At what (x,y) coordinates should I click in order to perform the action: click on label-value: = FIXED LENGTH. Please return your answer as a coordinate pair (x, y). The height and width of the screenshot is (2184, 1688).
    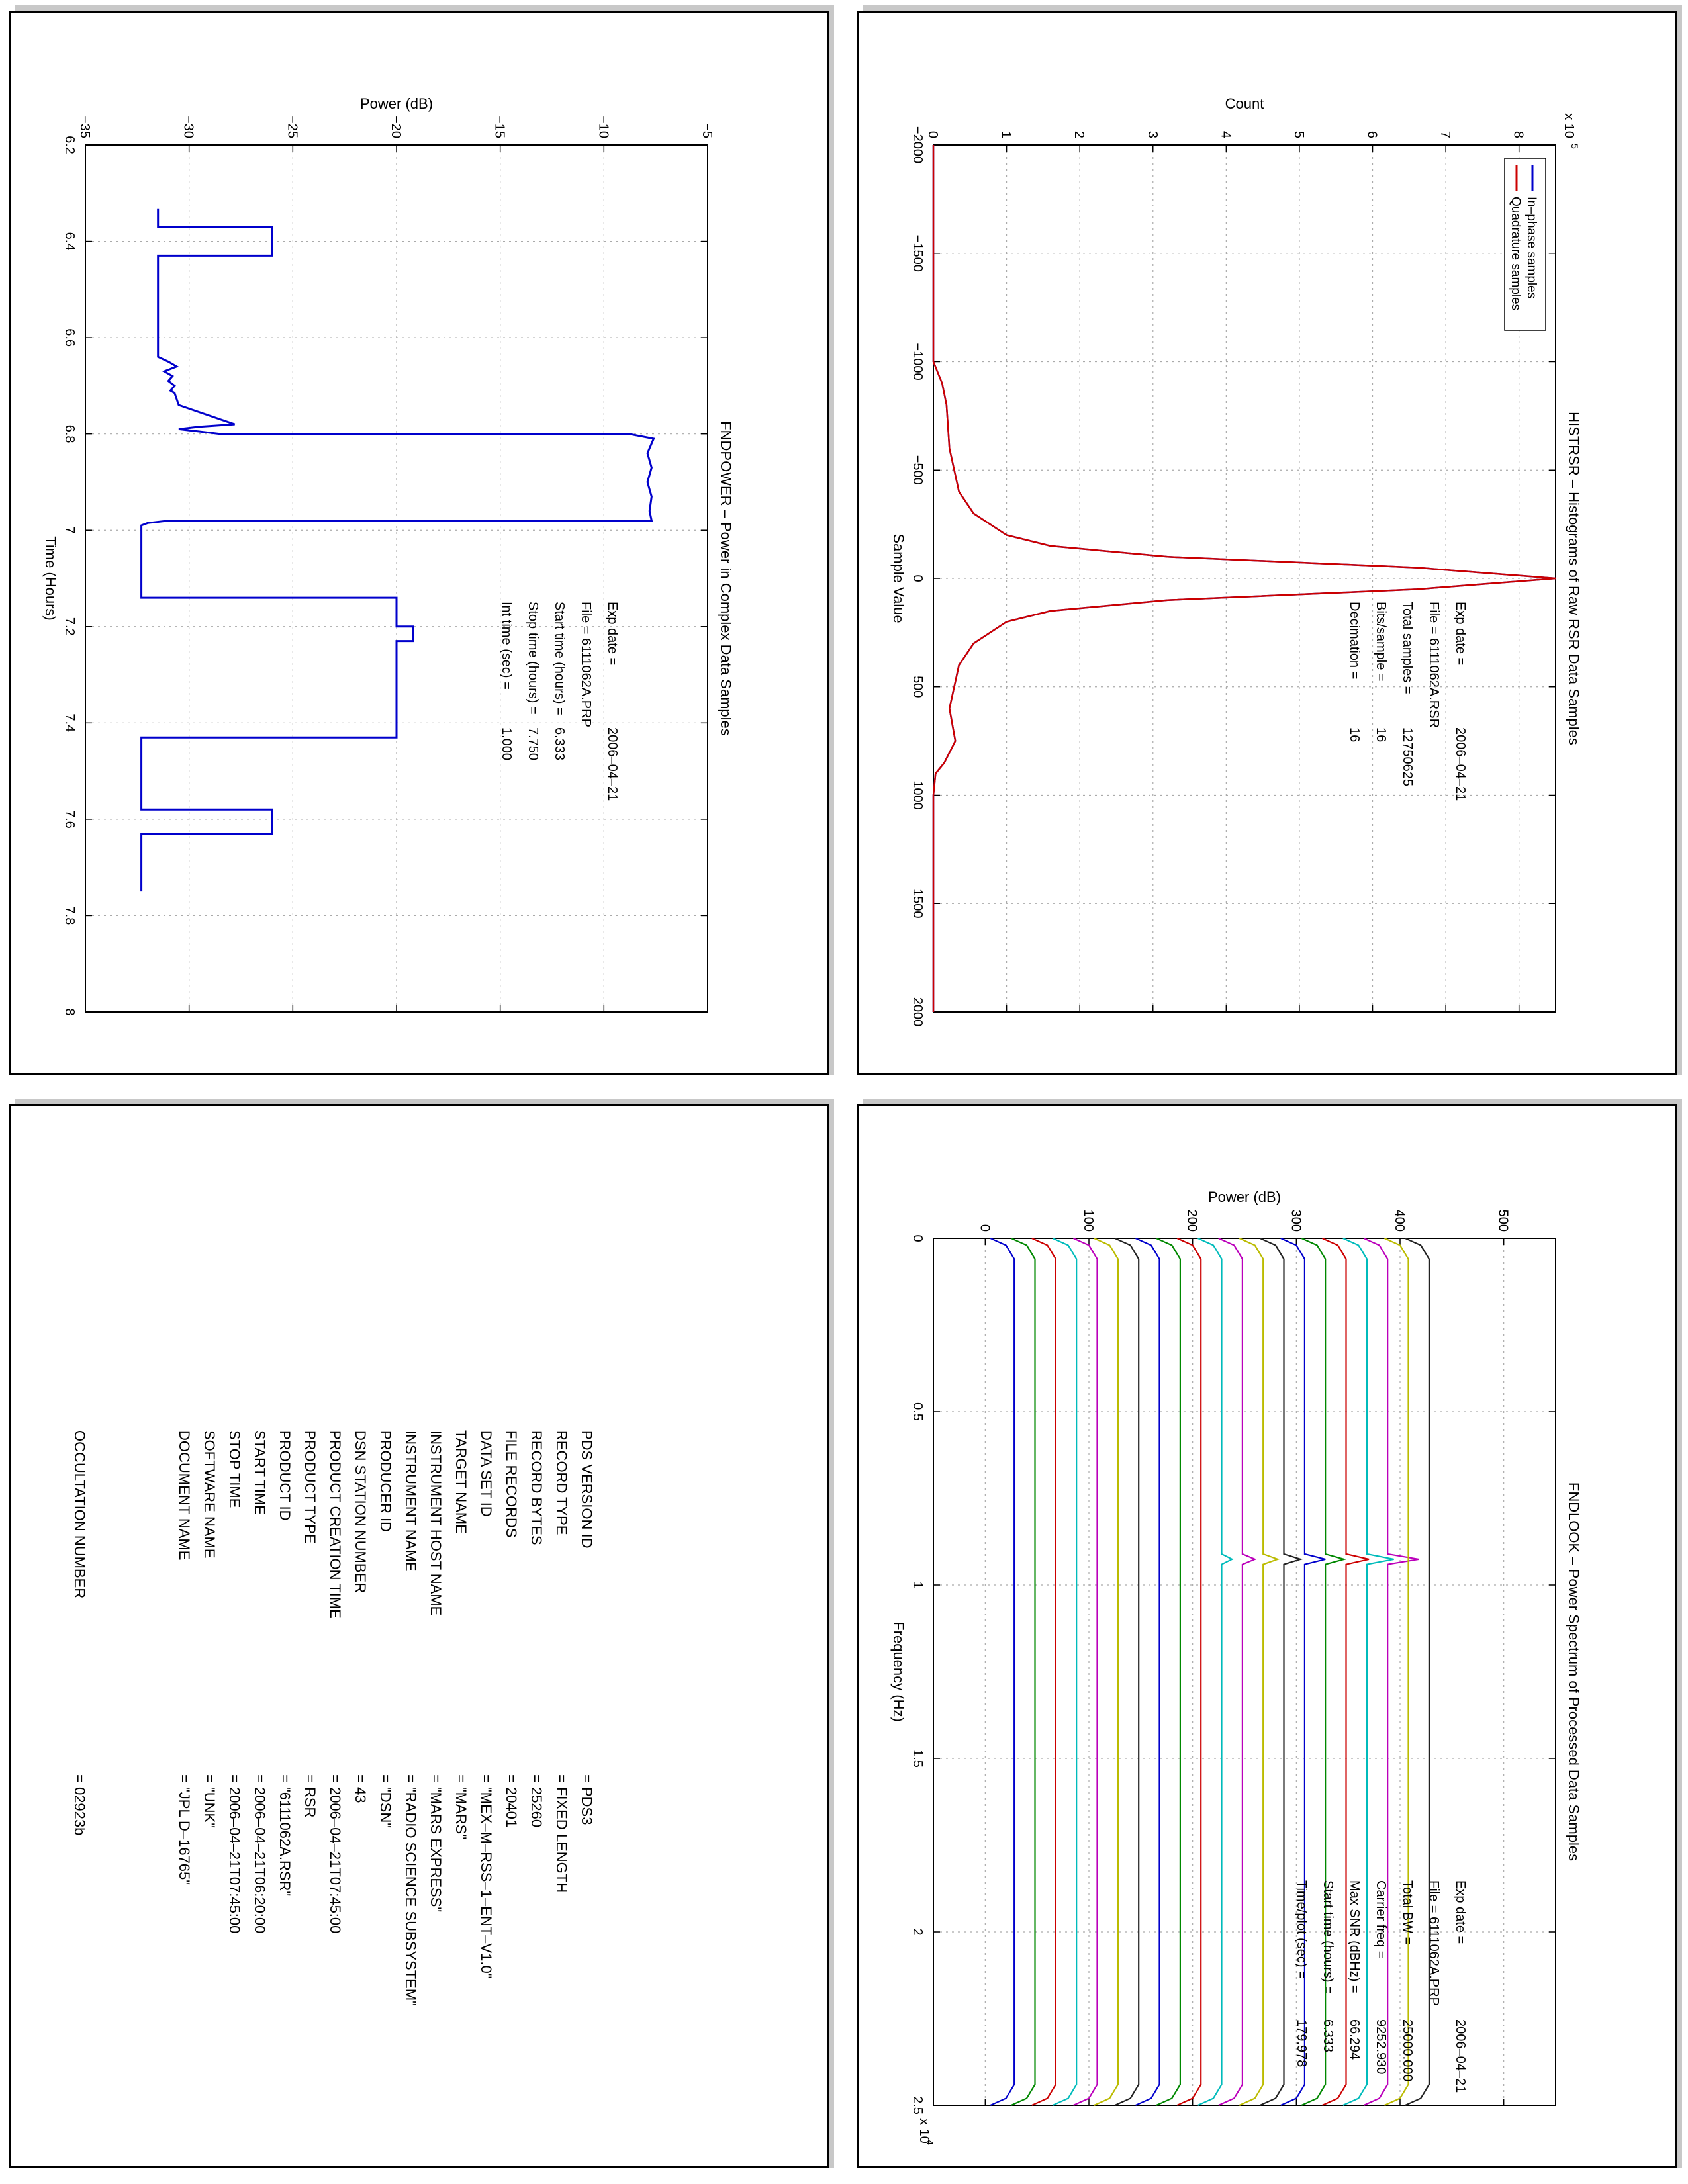
    Looking at the image, I should click on (561, 1834).